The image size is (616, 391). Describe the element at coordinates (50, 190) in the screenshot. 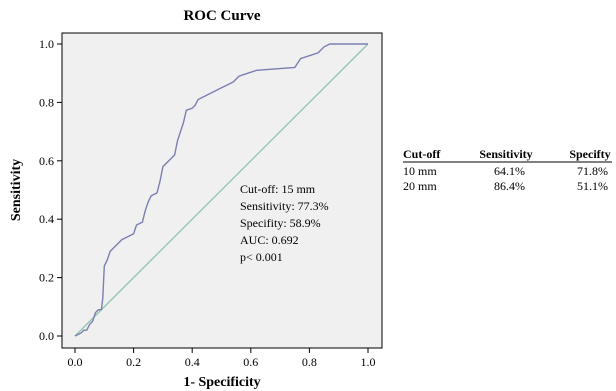

I see `y-axis: 0.0 0.2 0.4 0.6 0.8 1.0` at that location.